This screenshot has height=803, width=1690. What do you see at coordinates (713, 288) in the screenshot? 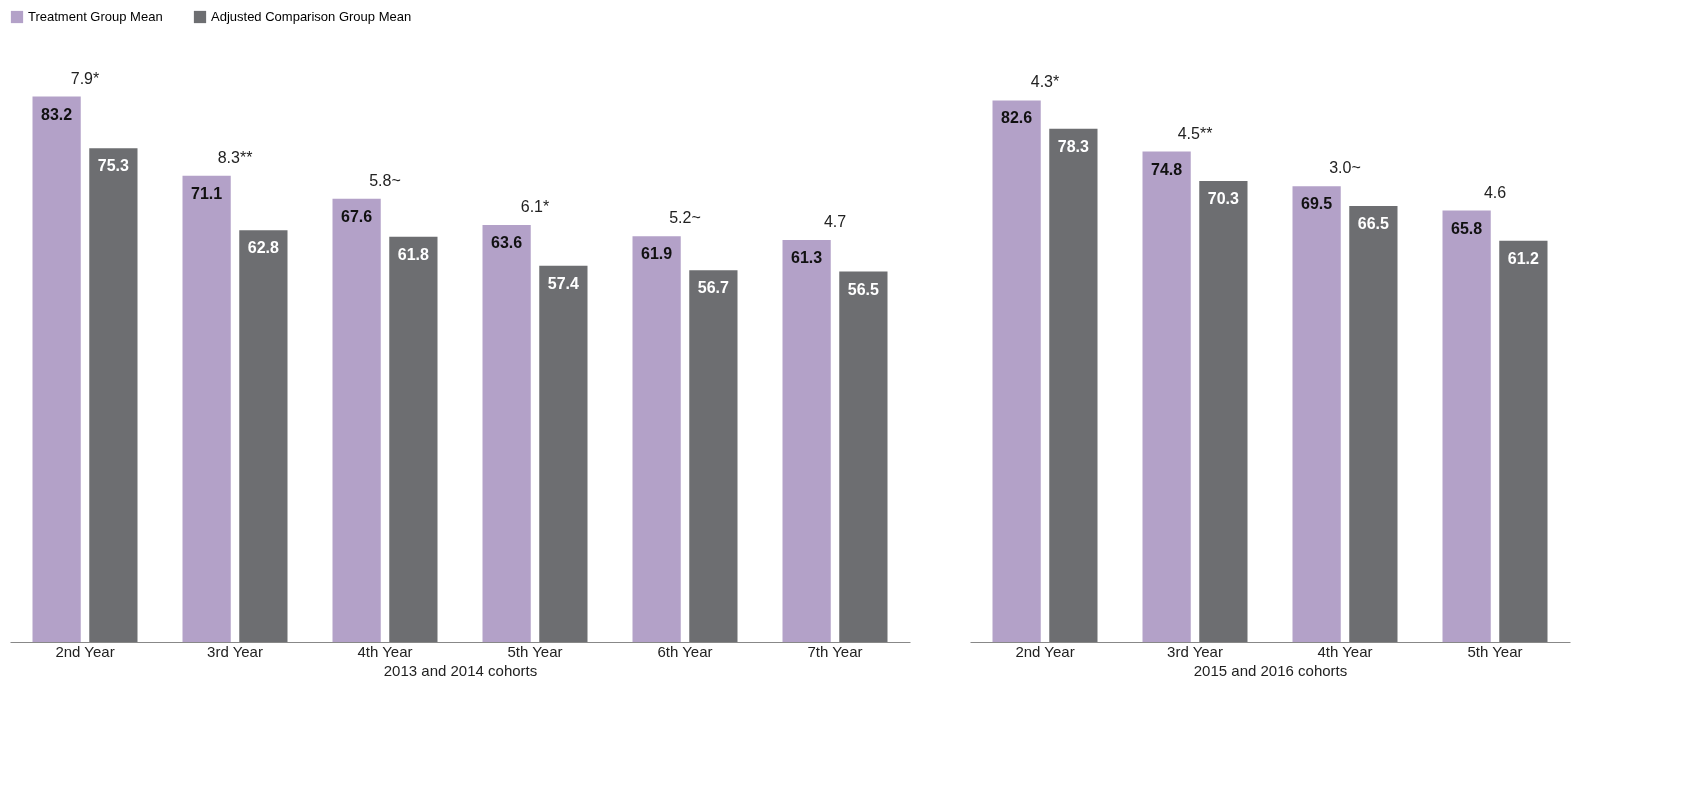
I see `data-label: 56.7` at bounding box center [713, 288].